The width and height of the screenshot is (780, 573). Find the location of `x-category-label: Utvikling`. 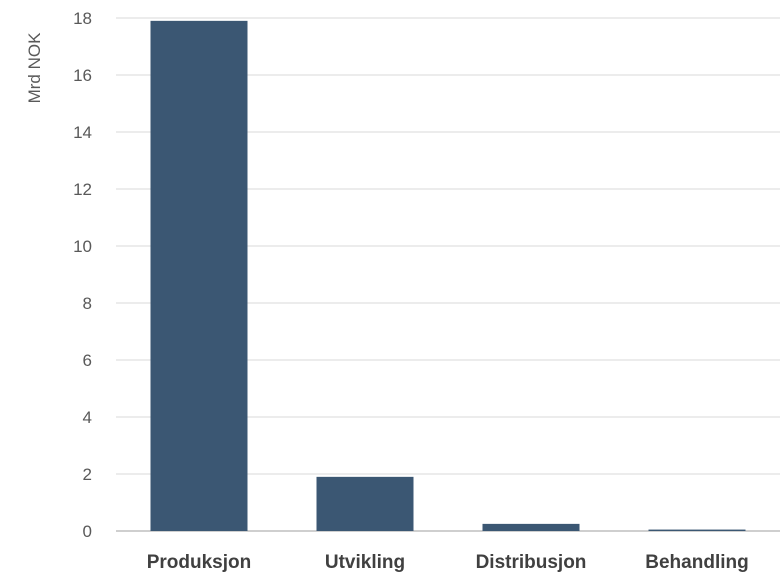

x-category-label: Utvikling is located at coordinates (365, 562).